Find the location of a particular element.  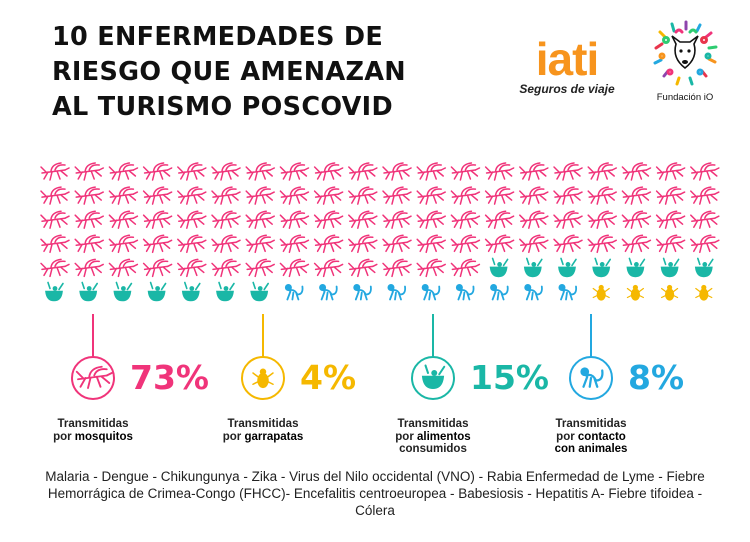

foundation-logo: Fundación iO is located at coordinates (685, 60).